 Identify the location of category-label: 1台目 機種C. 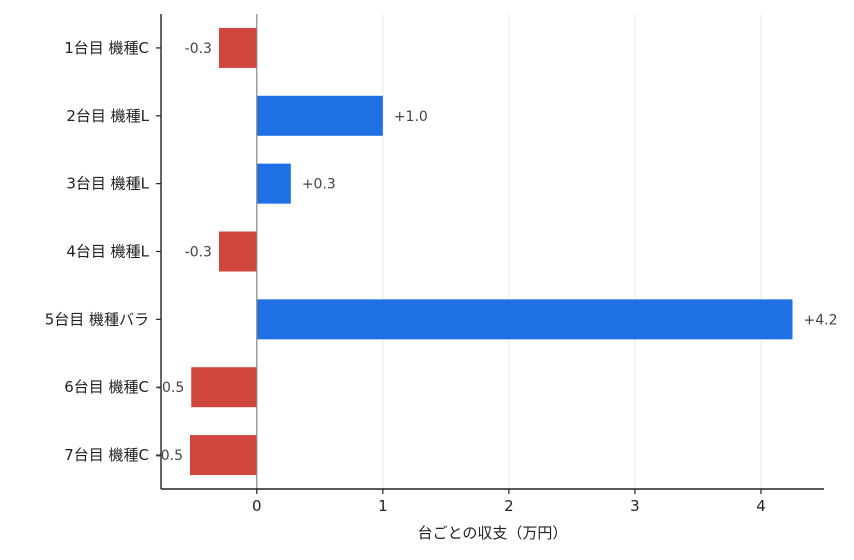
(106, 48).